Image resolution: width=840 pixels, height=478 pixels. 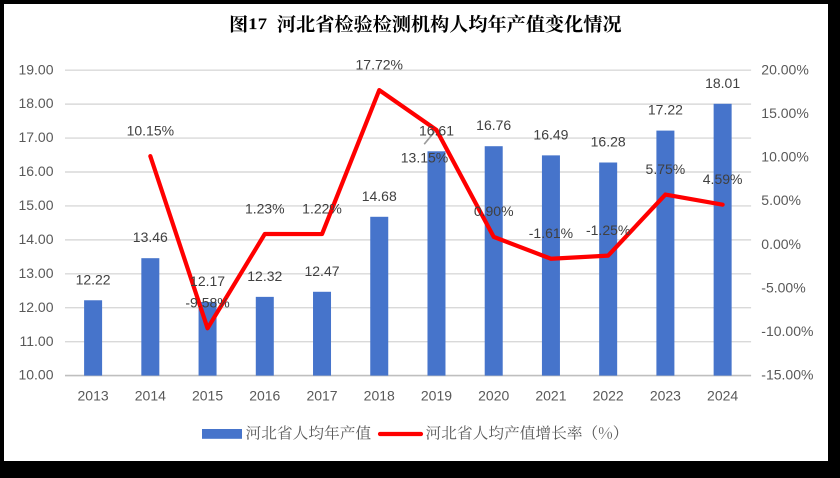 What do you see at coordinates (666, 169) in the screenshot?
I see `svg-text: 5.75%` at bounding box center [666, 169].